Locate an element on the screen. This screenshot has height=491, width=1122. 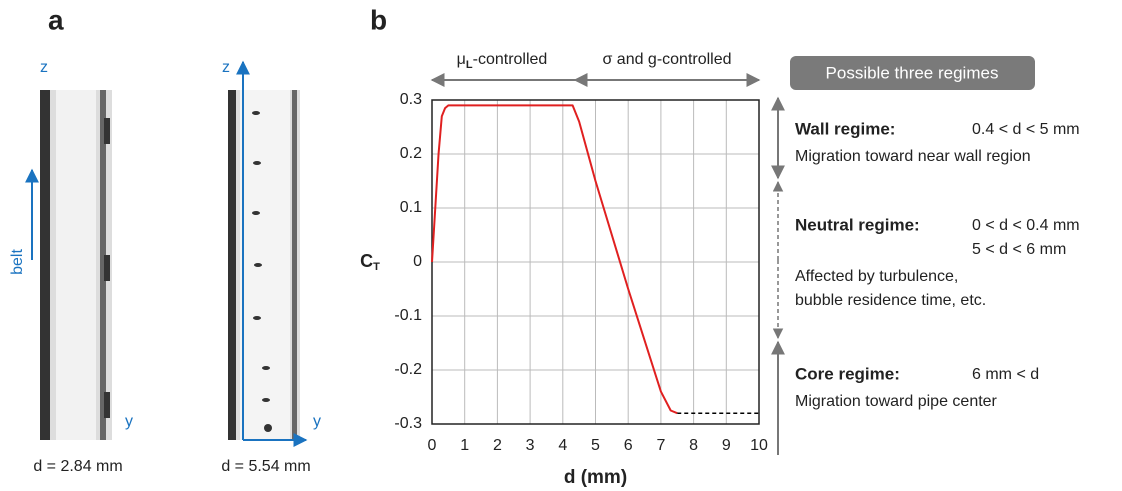
y-tick-label: -0.1 is located at coordinates (408, 315).